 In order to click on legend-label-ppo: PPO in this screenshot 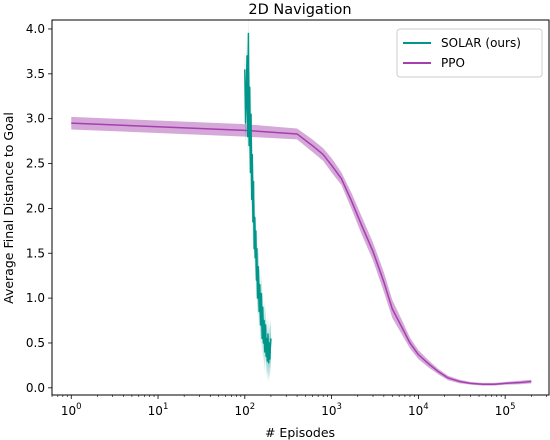, I will do `click(453, 63)`.